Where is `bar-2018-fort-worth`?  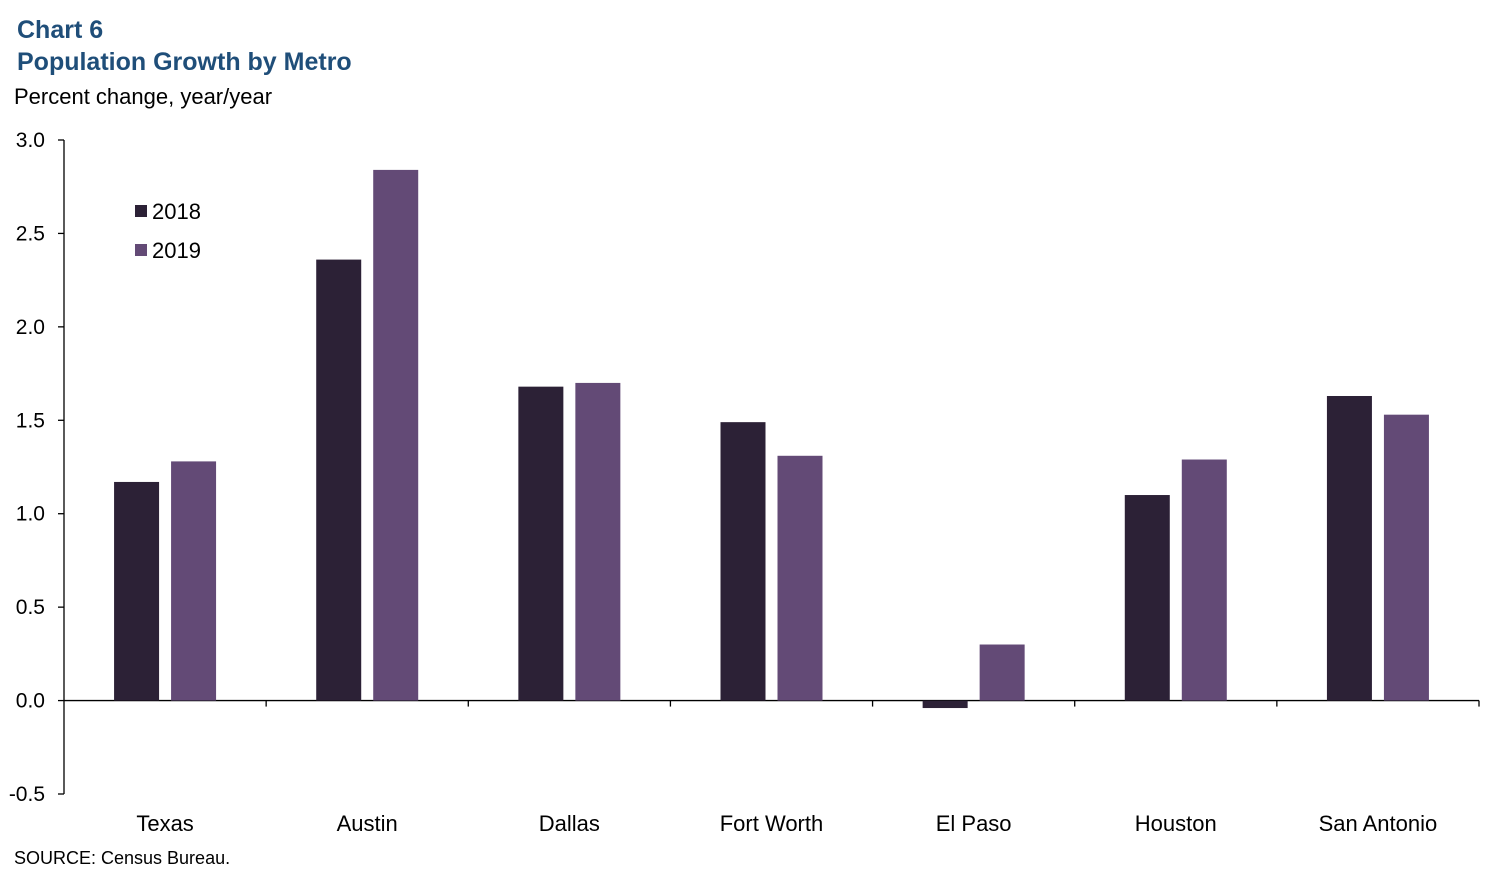 bar-2018-fort-worth is located at coordinates (743, 561).